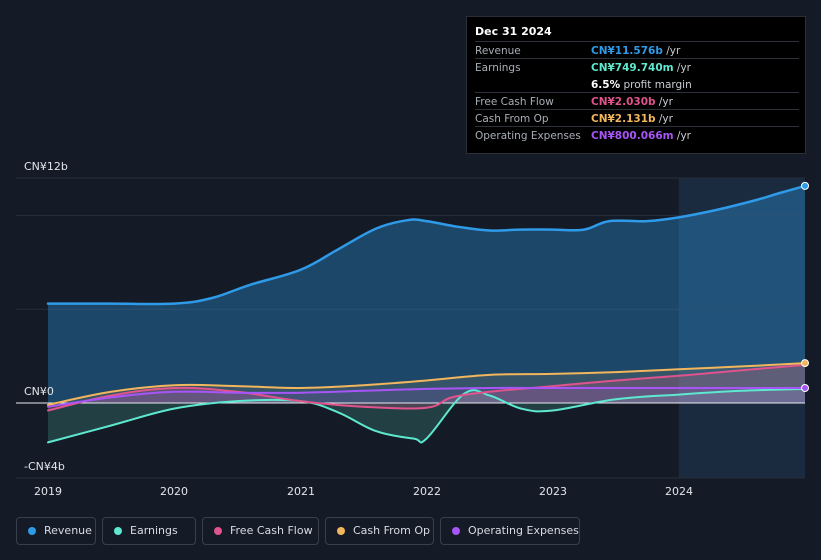  What do you see at coordinates (498, 51) in the screenshot?
I see `tooltip-label: Revenue` at bounding box center [498, 51].